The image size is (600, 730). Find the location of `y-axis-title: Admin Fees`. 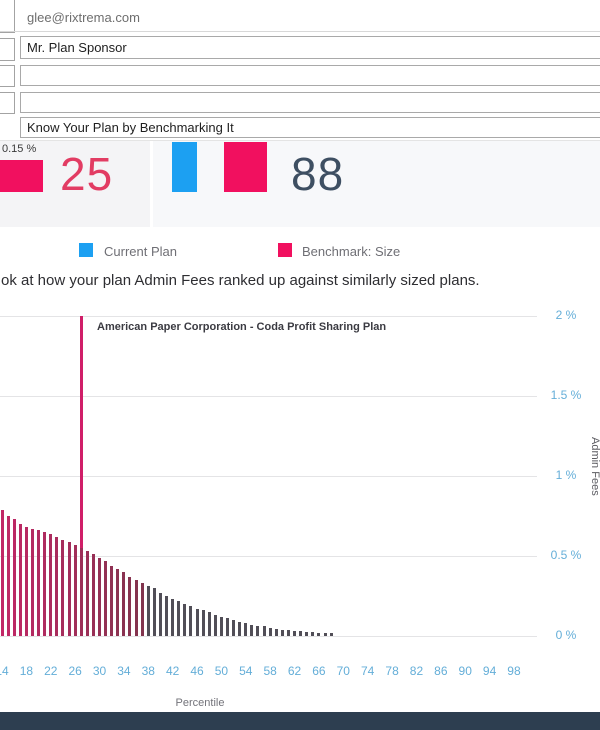

y-axis-title: Admin Fees is located at coordinates (594, 466).